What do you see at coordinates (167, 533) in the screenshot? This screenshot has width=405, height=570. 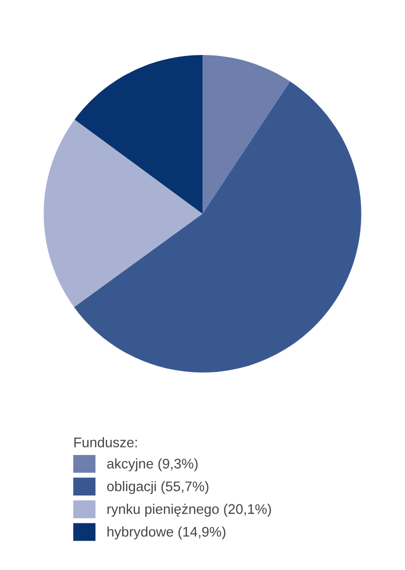 I see `legend-label: hybrydowe (14,9%)` at bounding box center [167, 533].